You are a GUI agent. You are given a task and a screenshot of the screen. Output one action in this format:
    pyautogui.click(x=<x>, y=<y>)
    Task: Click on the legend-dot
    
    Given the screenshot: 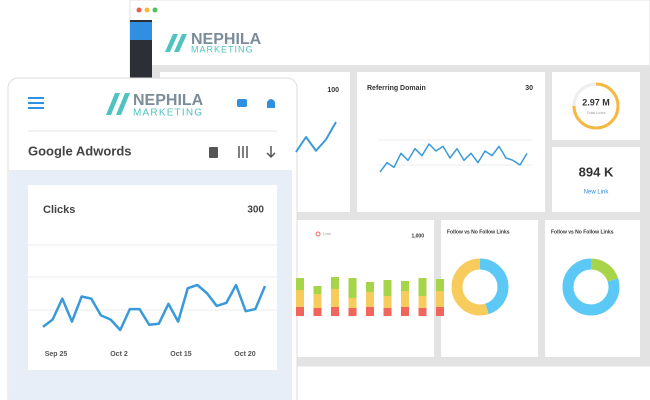 What is the action you would take?
    pyautogui.click(x=318, y=234)
    